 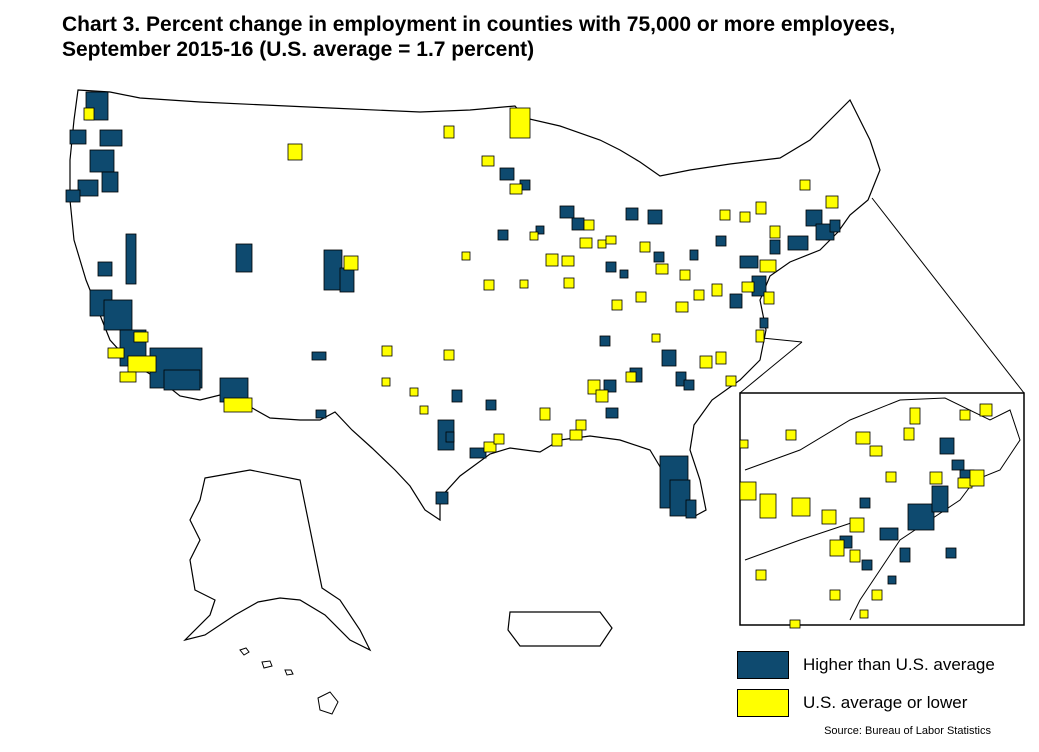 What do you see at coordinates (866, 665) in the screenshot?
I see `legend-item-above: Higher than U.S. average` at bounding box center [866, 665].